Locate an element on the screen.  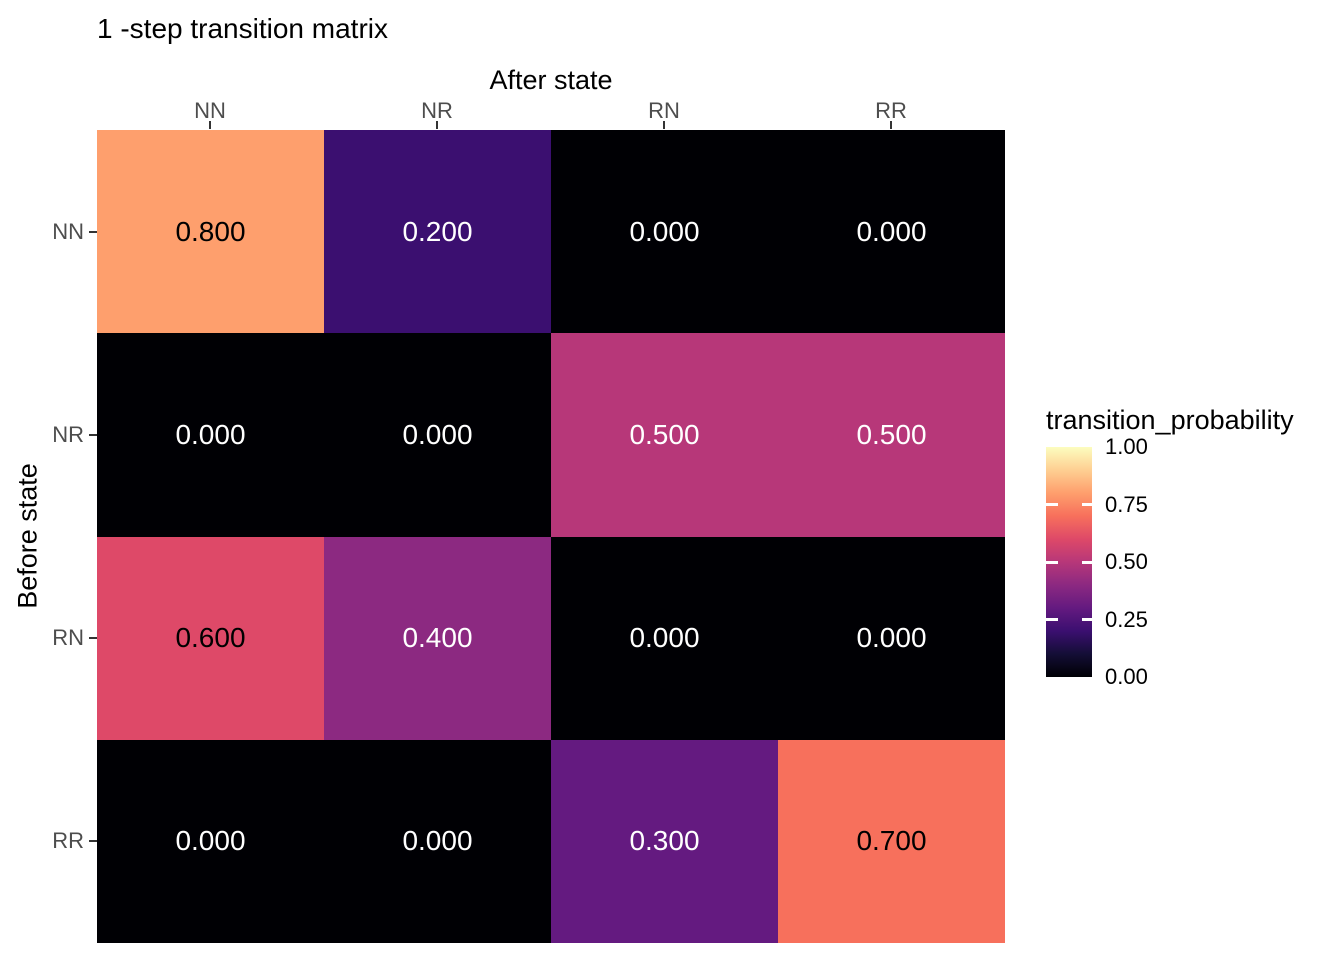
legend-title: transition_probability is located at coordinates (1170, 420).